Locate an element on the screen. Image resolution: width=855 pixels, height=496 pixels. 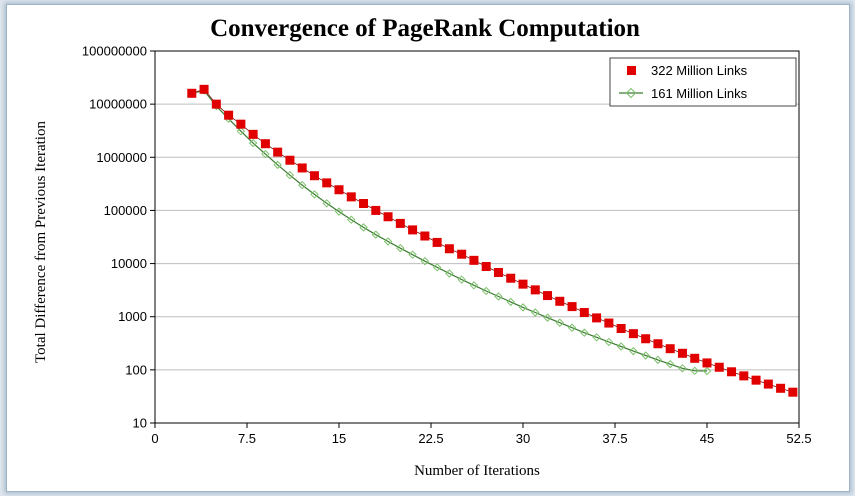
chart-title: Convergence of PageRank Computation is located at coordinates (425, 28).